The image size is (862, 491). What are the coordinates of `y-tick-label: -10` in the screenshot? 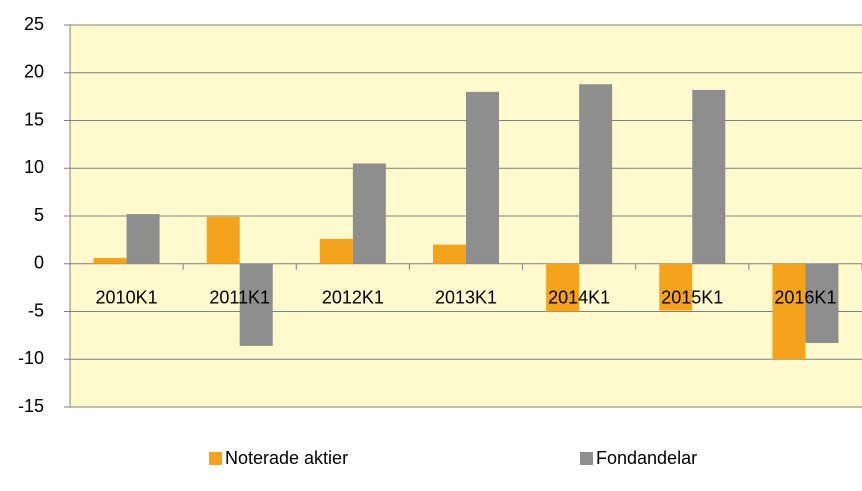 It's located at (31, 358).